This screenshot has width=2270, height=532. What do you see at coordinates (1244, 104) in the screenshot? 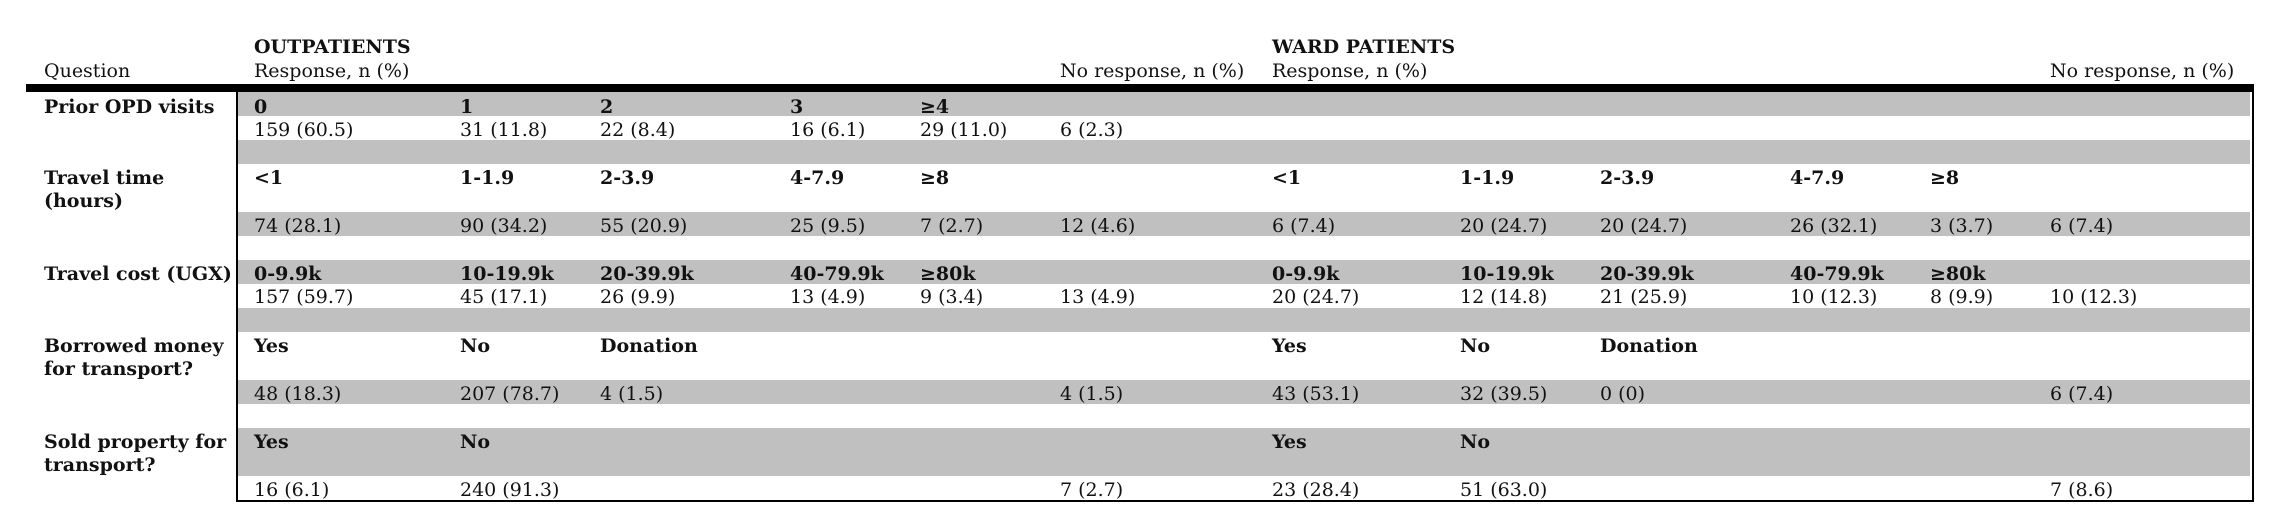
I see `band-prior-opd-categories` at bounding box center [1244, 104].